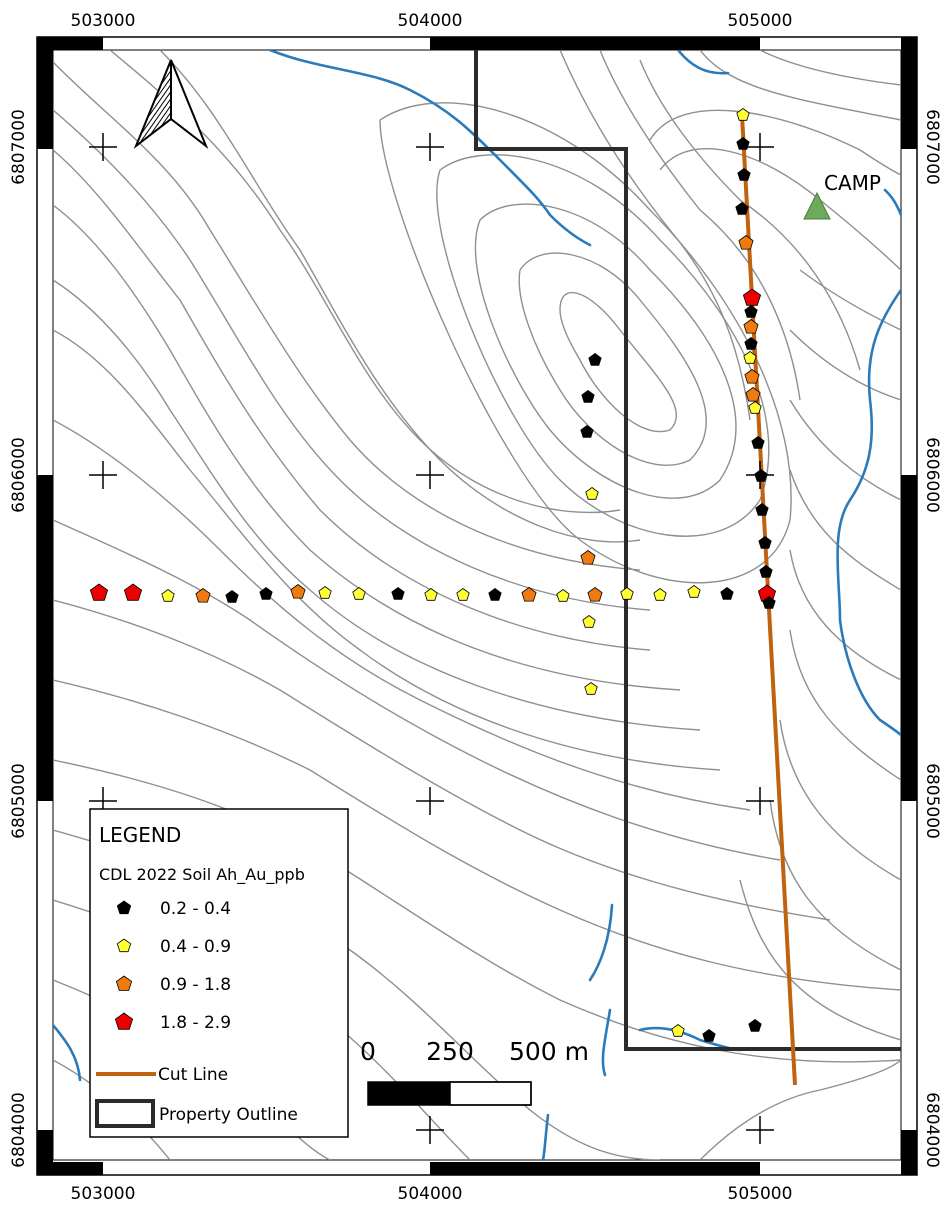 The width and height of the screenshot is (945, 1209). I want to click on x-tick-label-top: 503000, so click(103, 21).